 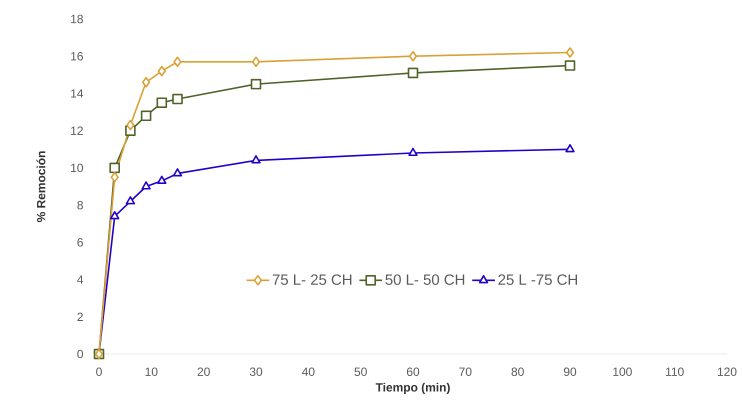 What do you see at coordinates (256, 372) in the screenshot?
I see `x-tick-label: 30` at bounding box center [256, 372].